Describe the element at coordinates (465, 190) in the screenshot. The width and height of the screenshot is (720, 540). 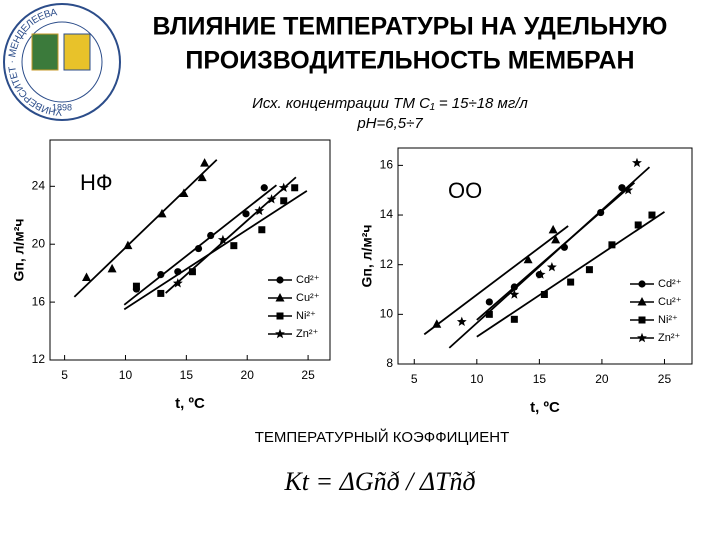
I see `chart-title: ОО` at that location.